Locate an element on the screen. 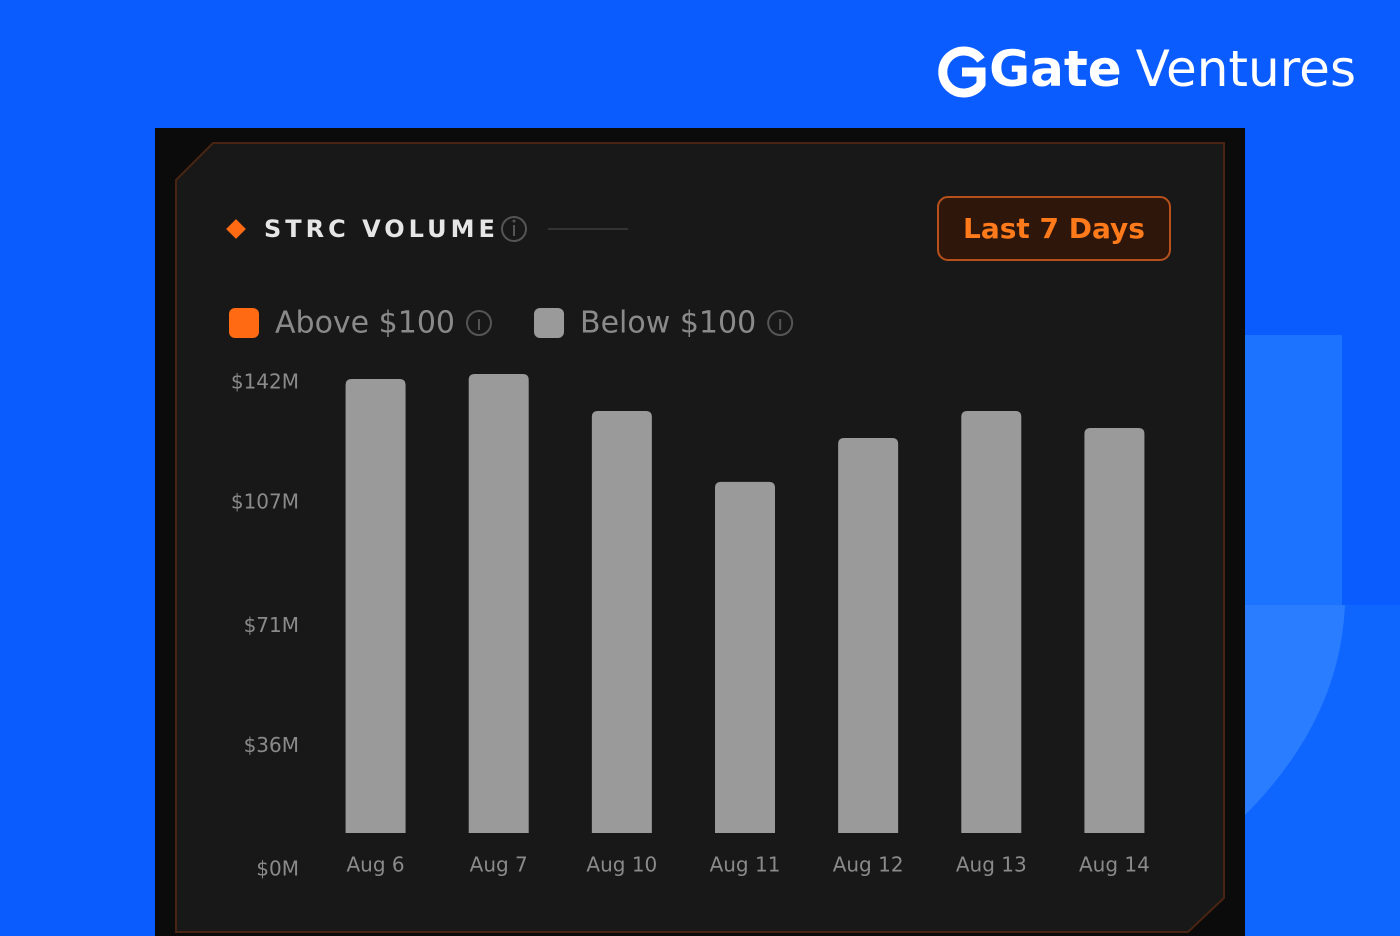 The image size is (1400, 936). chart-title: STRC VOLUME is located at coordinates (381, 229).